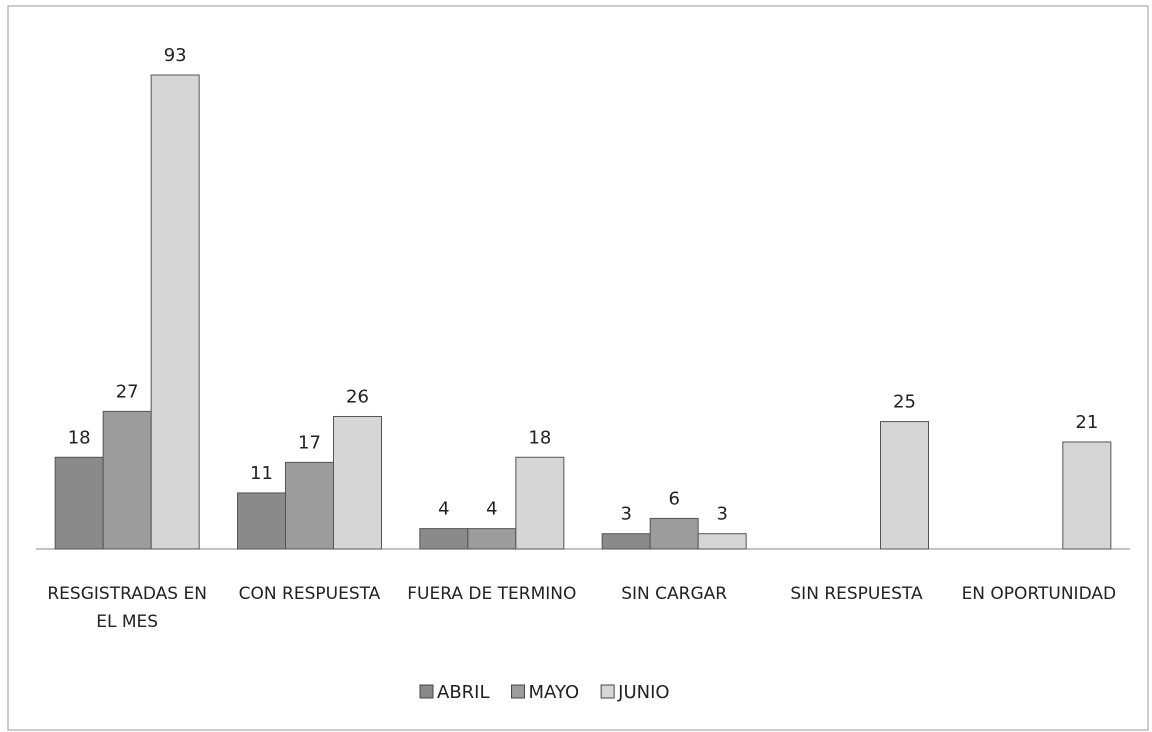 The image size is (1152, 732). I want to click on x-tick-label: RESGISTRADAS EN EL MES, so click(127, 608).